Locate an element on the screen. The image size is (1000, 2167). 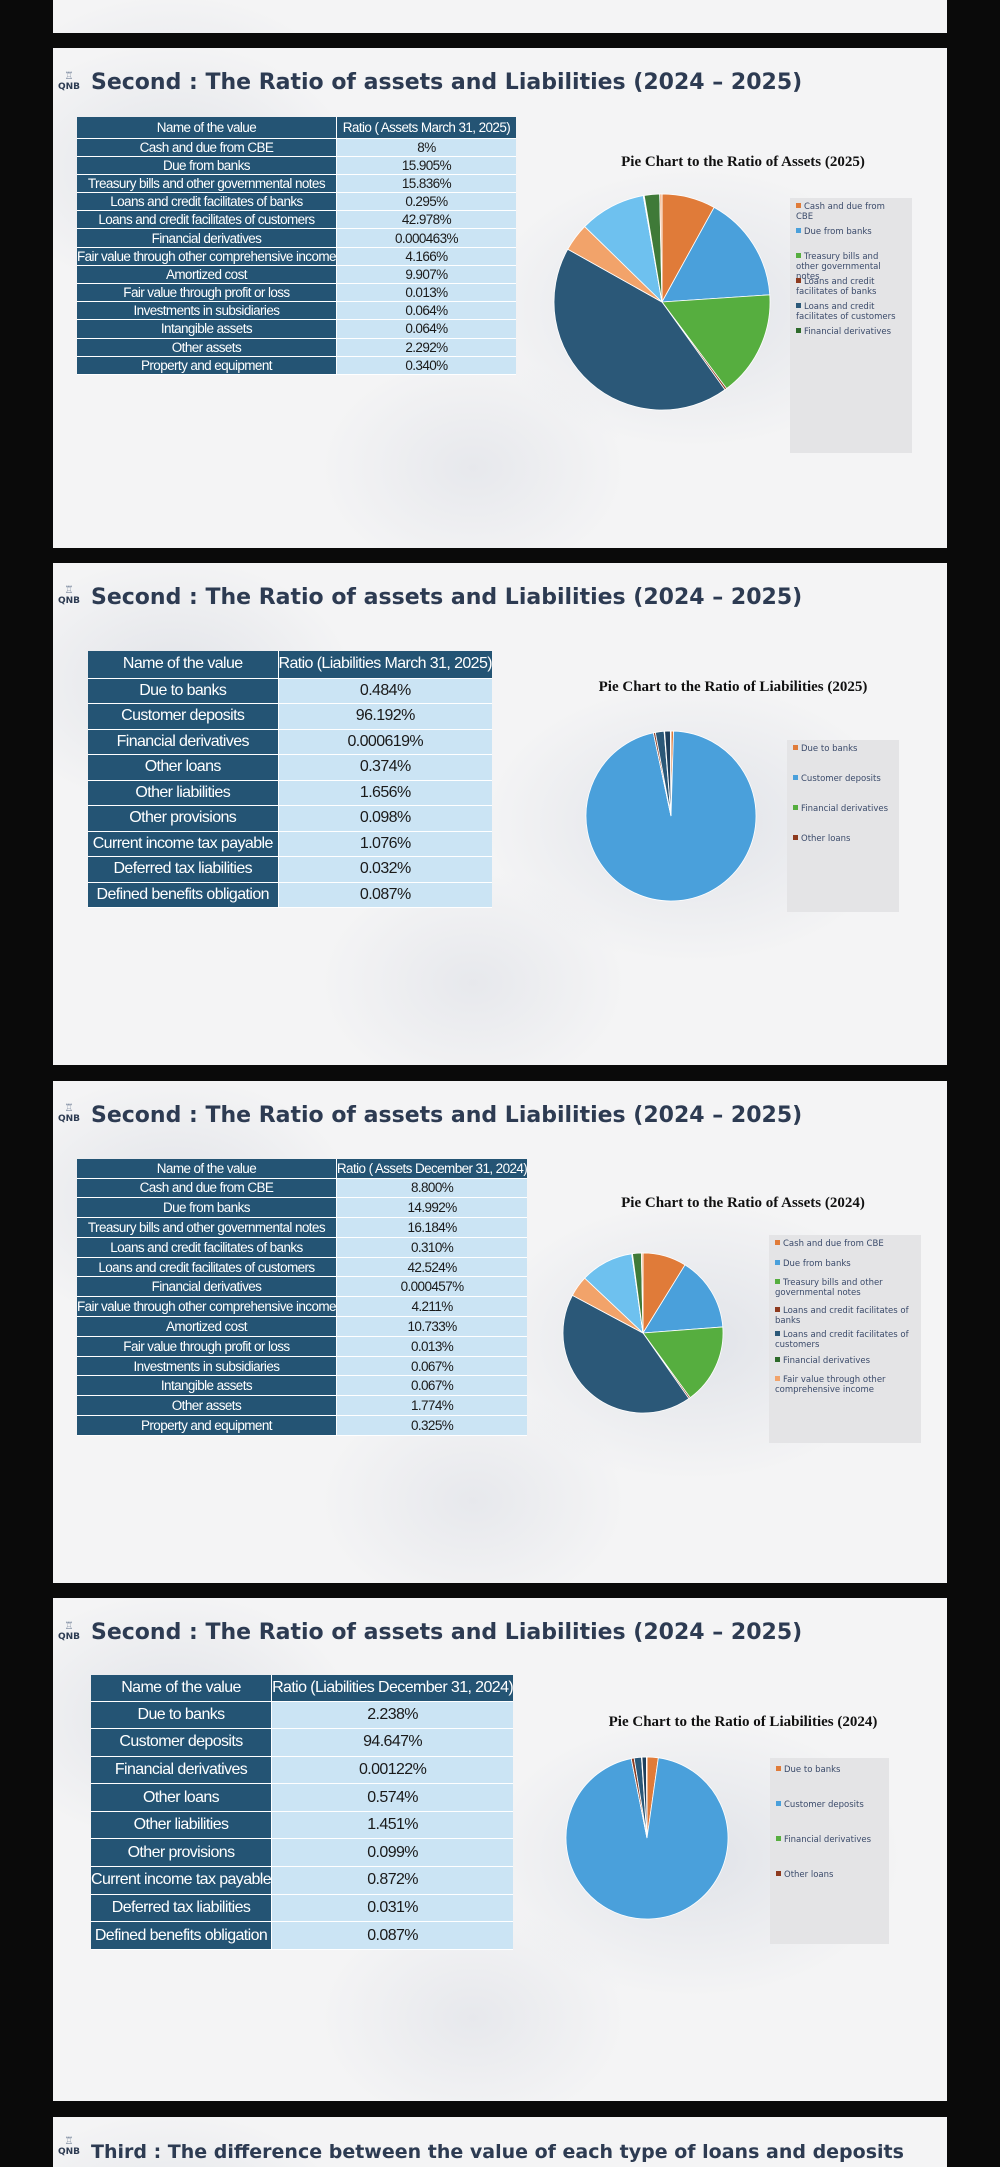
row-name: Financial derivatives is located at coordinates (182, 1770).